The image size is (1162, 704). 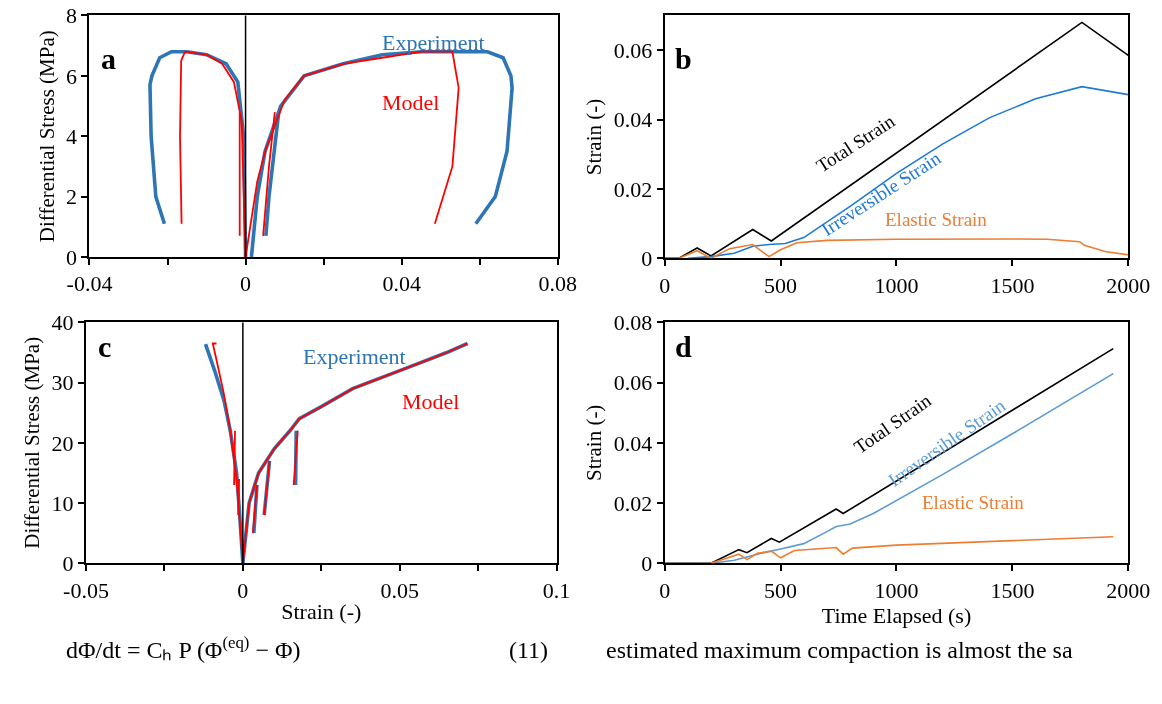 What do you see at coordinates (86, 590) in the screenshot?
I see `x-tick-label: -0.05` at bounding box center [86, 590].